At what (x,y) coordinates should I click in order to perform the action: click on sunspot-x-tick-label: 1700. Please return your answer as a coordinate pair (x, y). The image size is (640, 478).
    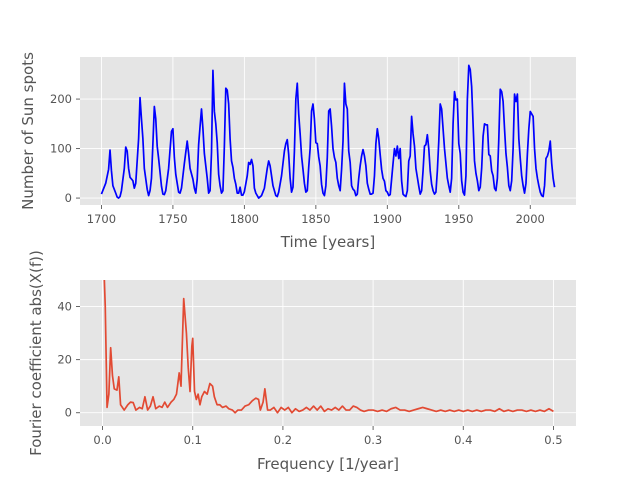
    Looking at the image, I should click on (101, 219).